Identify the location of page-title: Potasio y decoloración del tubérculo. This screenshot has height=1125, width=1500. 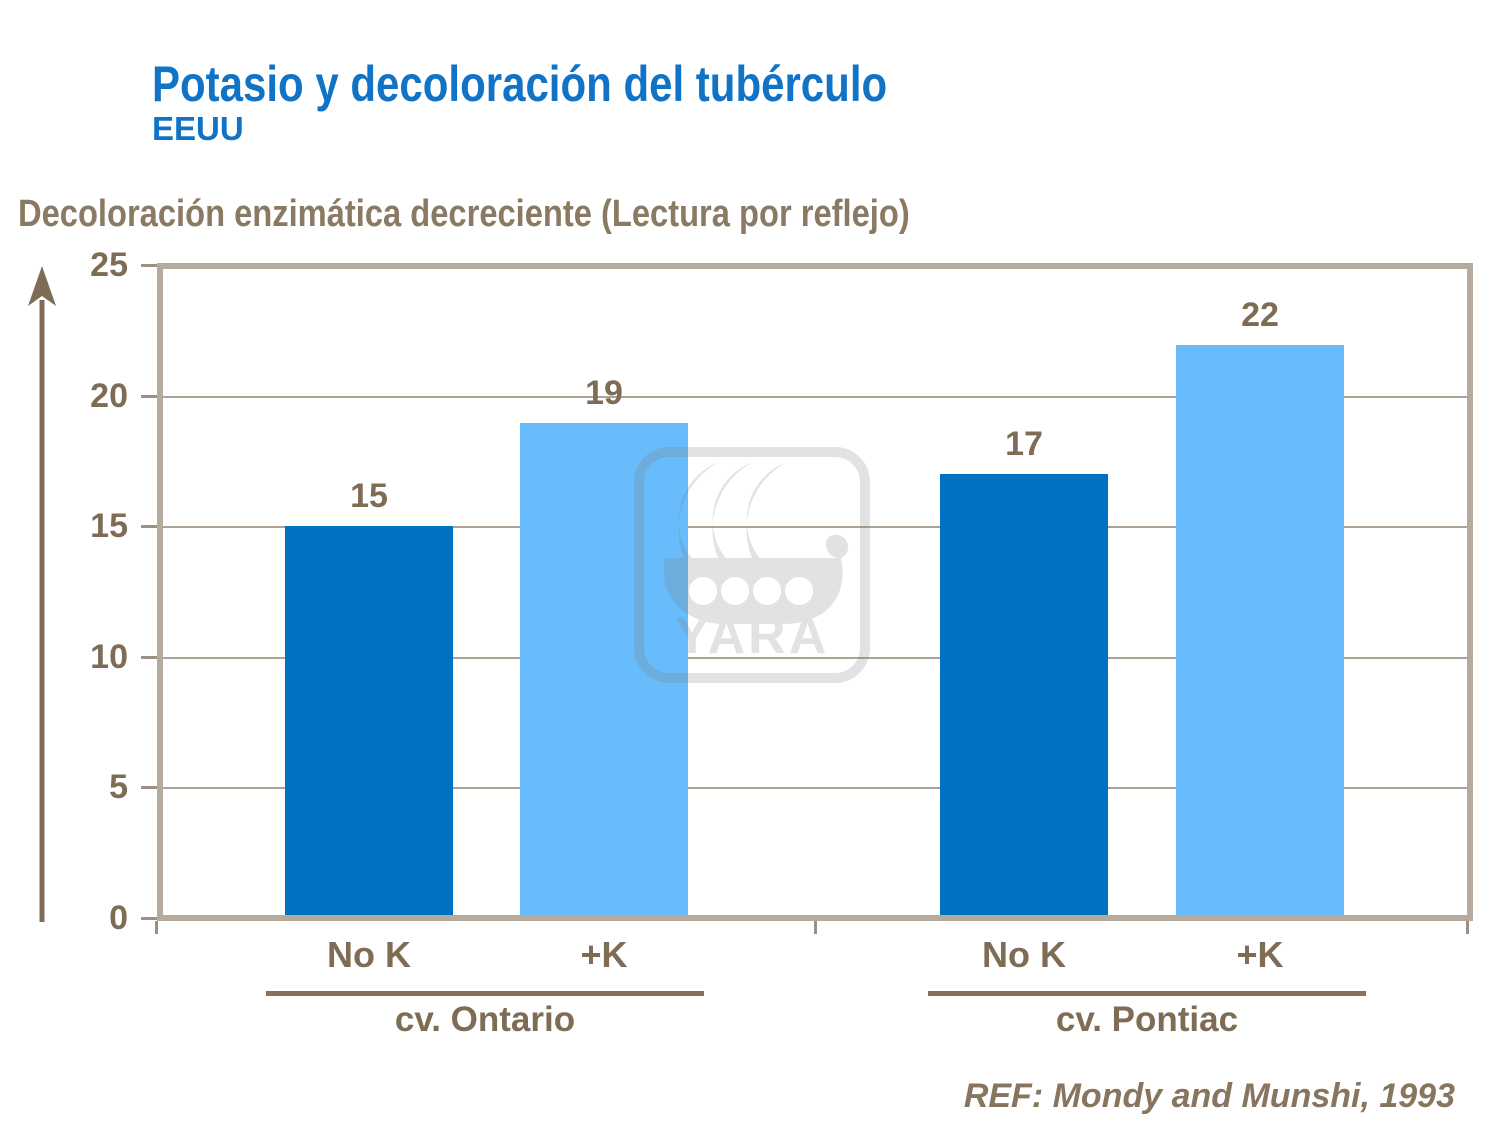
(520, 84).